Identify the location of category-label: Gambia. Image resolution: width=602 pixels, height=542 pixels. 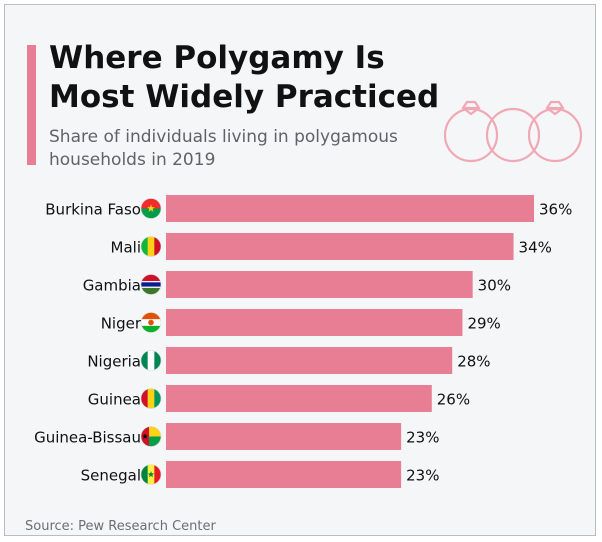
(112, 286).